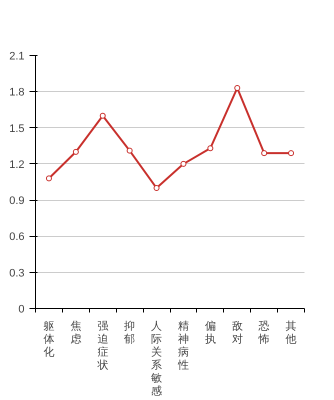  I want to click on x-tick-label: 焦虑, so click(76, 333).